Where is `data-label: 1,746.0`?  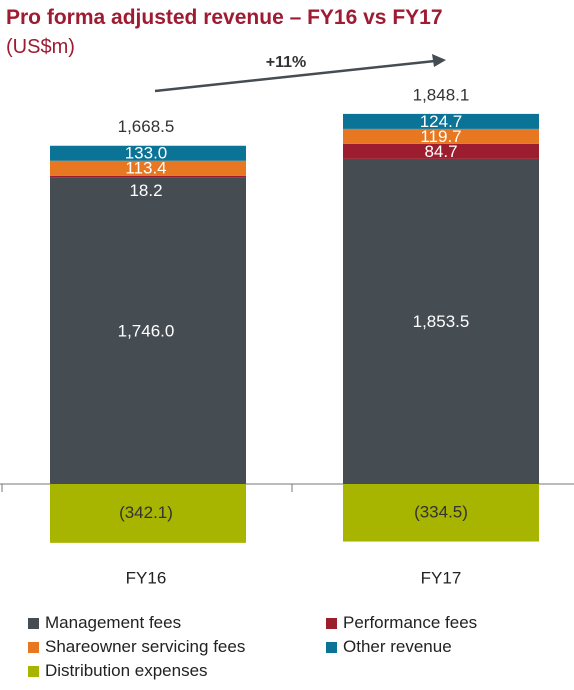 data-label: 1,746.0 is located at coordinates (146, 330).